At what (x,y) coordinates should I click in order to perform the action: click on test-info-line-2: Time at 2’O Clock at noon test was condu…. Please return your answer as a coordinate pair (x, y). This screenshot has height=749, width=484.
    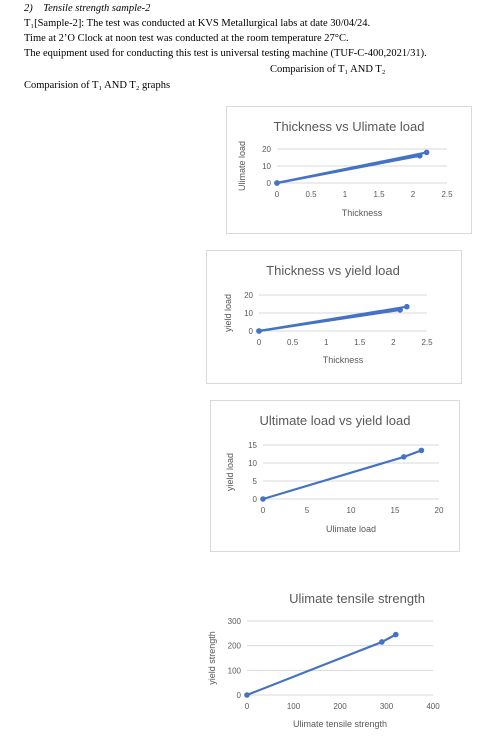
    Looking at the image, I should click on (186, 38).